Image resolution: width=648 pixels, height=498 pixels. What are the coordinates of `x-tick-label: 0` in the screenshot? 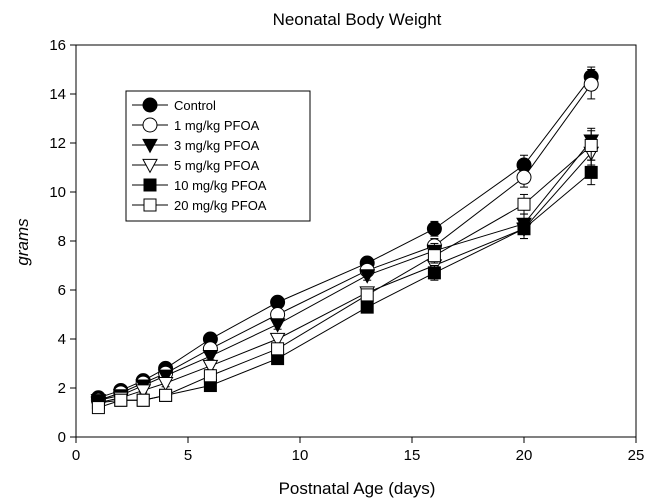 It's located at (76, 455).